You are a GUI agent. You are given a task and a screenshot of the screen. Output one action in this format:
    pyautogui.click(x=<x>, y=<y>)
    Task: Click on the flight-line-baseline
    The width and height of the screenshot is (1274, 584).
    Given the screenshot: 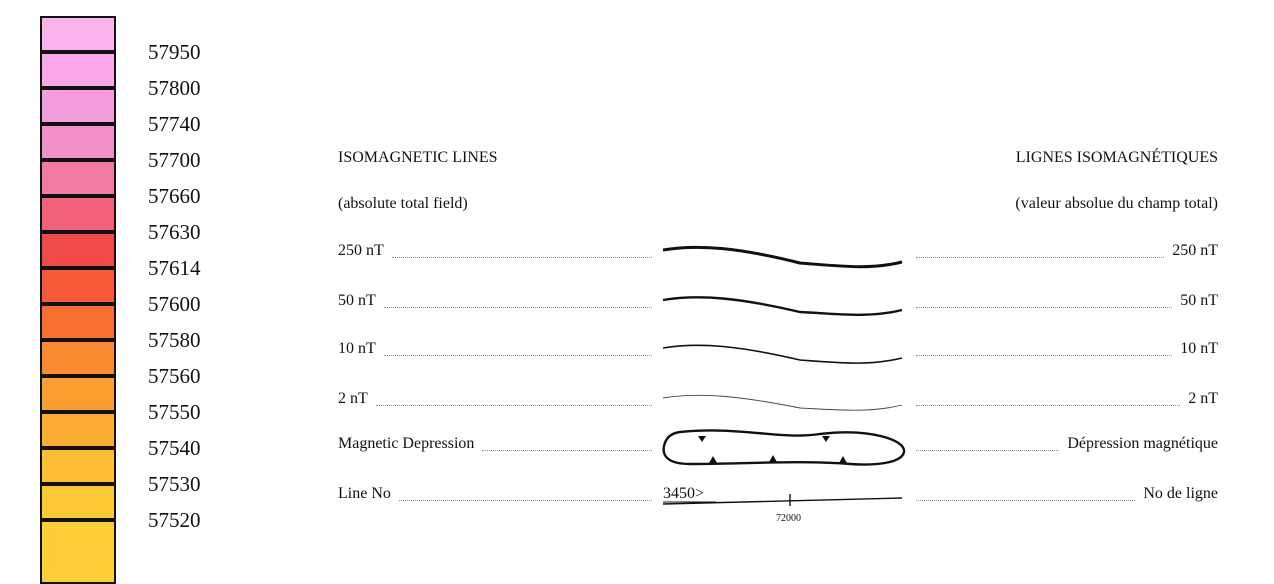 What is the action you would take?
    pyautogui.click(x=782, y=501)
    